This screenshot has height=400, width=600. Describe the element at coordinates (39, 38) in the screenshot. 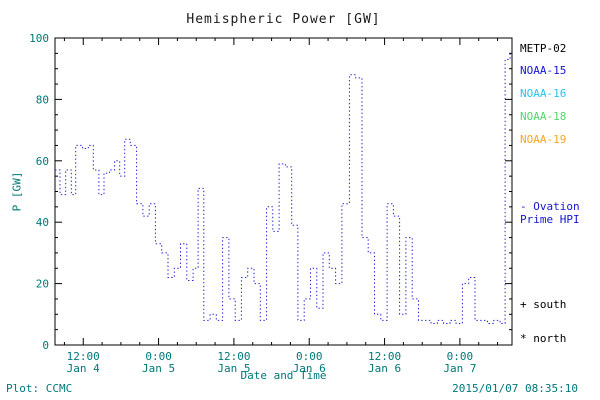

I see `svg-text: 100` at that location.